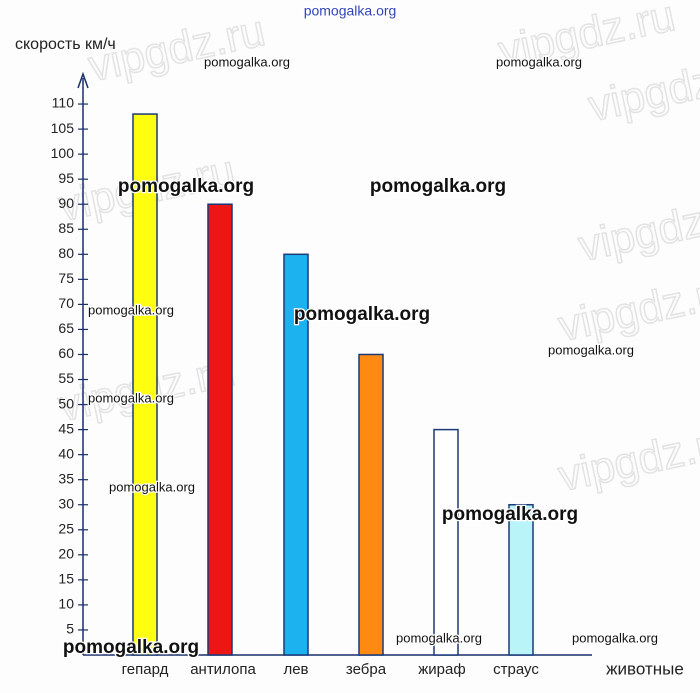 Image resolution: width=700 pixels, height=693 pixels. Describe the element at coordinates (66, 228) in the screenshot. I see `y-tick-label: 85` at that location.